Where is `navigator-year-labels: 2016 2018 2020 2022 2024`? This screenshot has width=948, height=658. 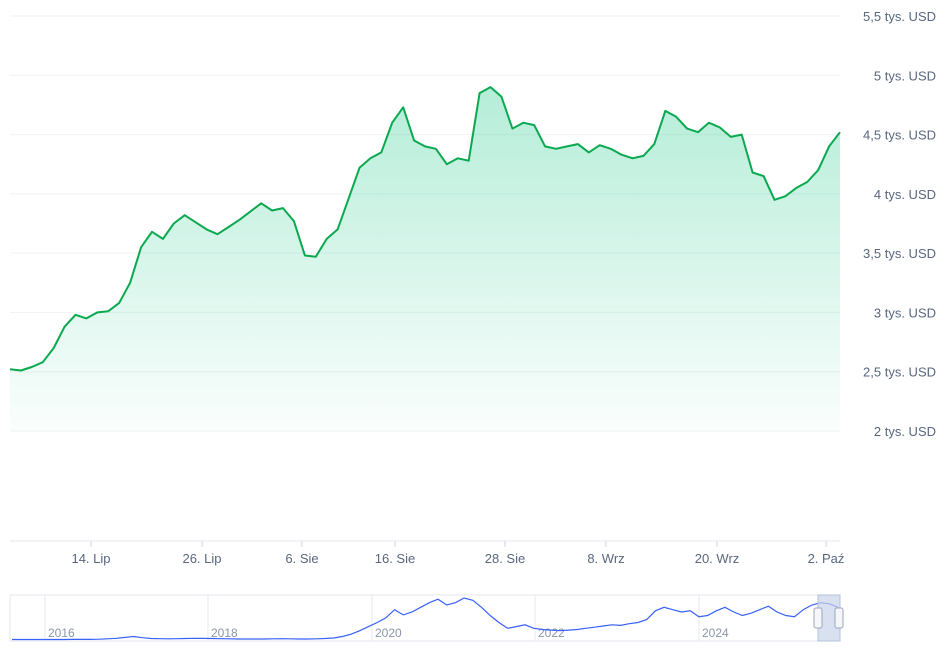
navigator-year-labels: 2016 2018 2020 2022 2024 is located at coordinates (388, 633).